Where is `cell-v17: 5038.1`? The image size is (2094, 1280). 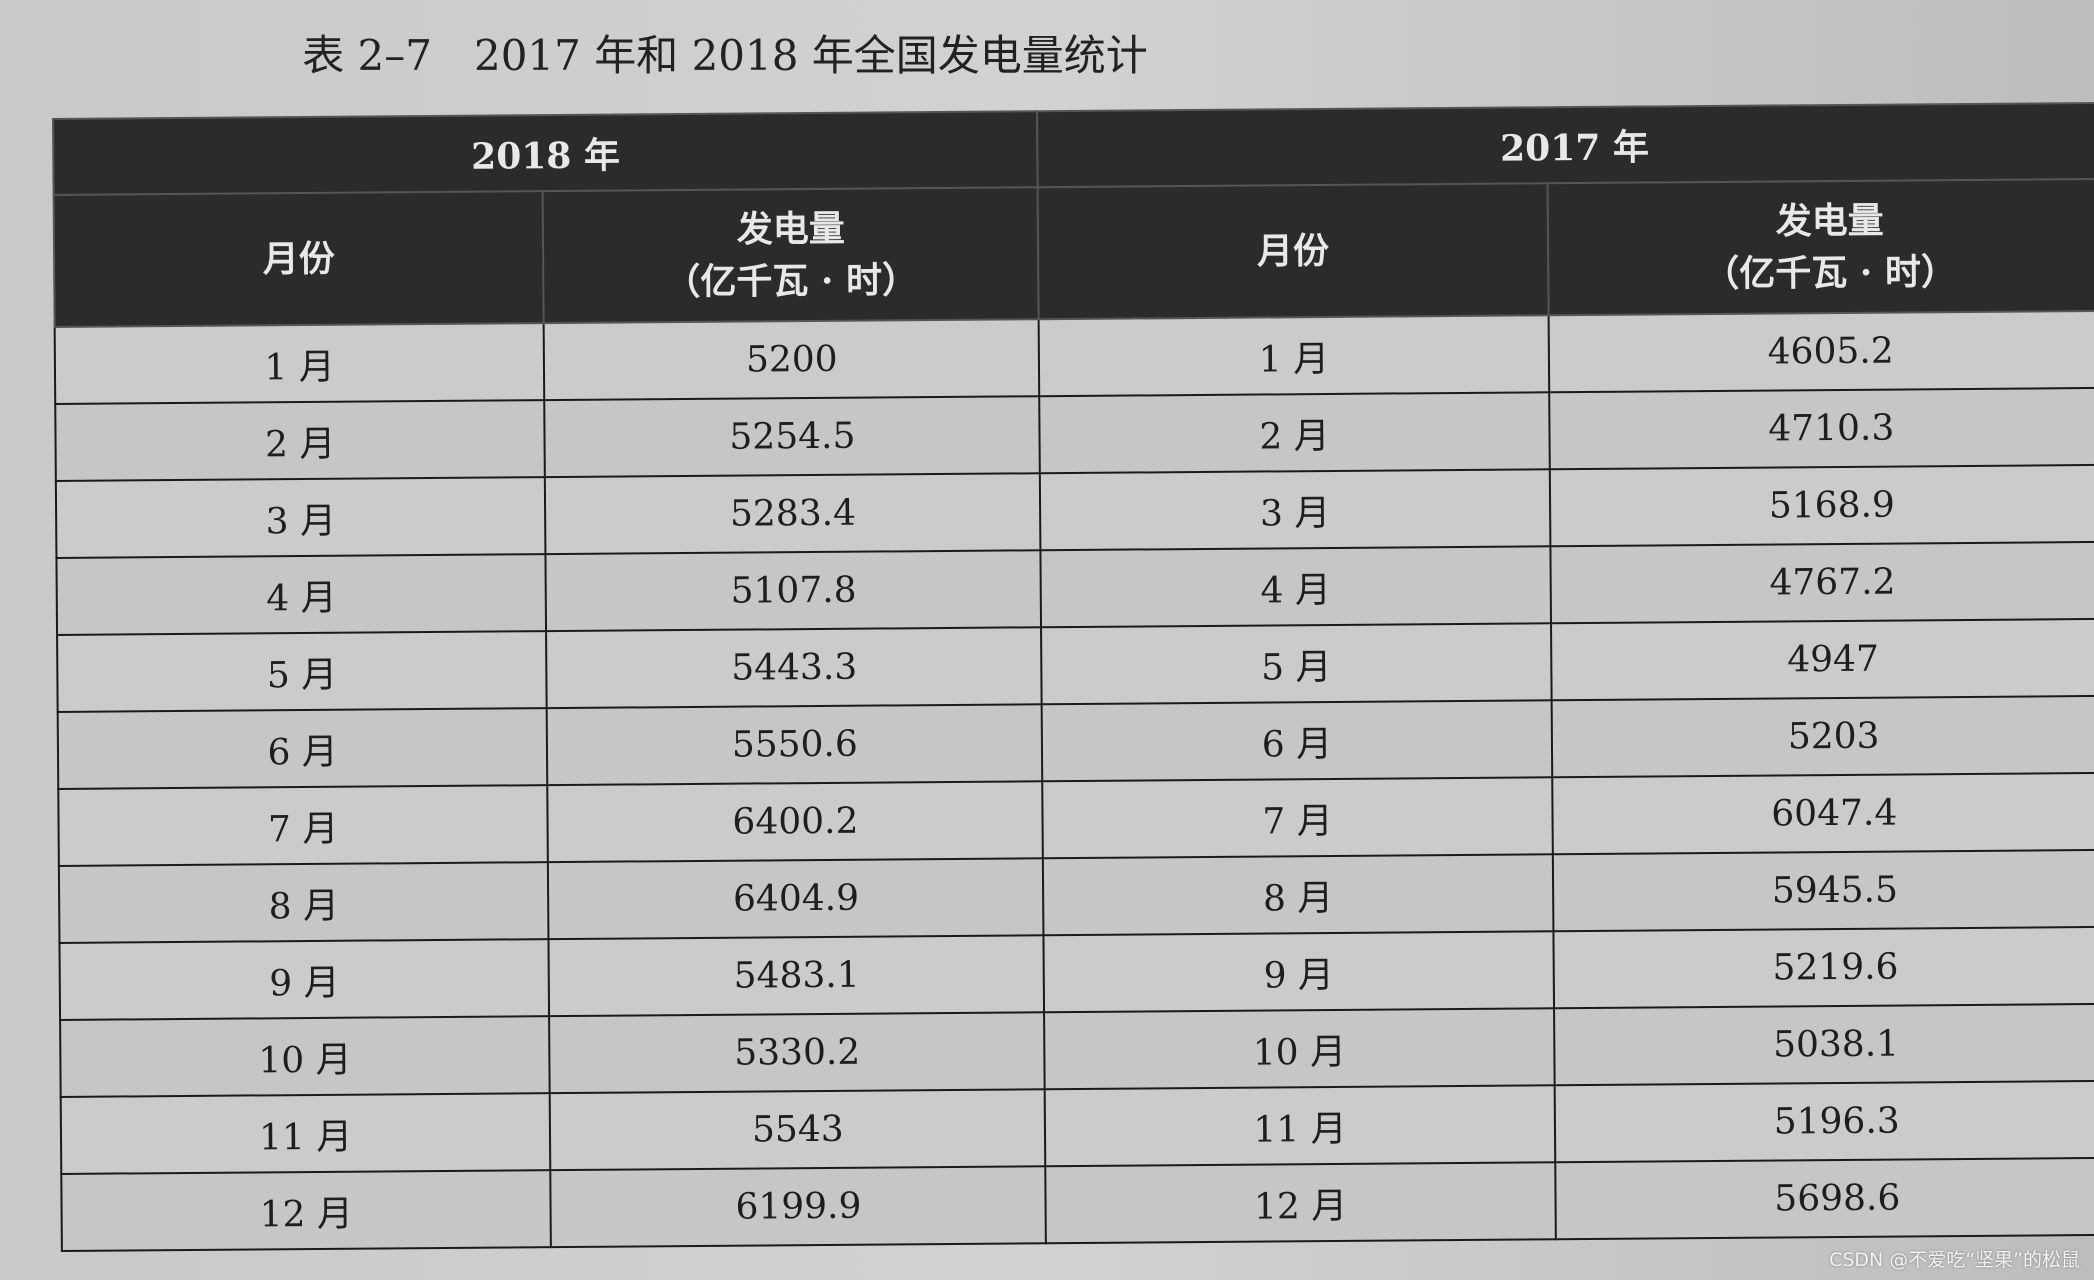
cell-v17: 5038.1 is located at coordinates (1823, 1044).